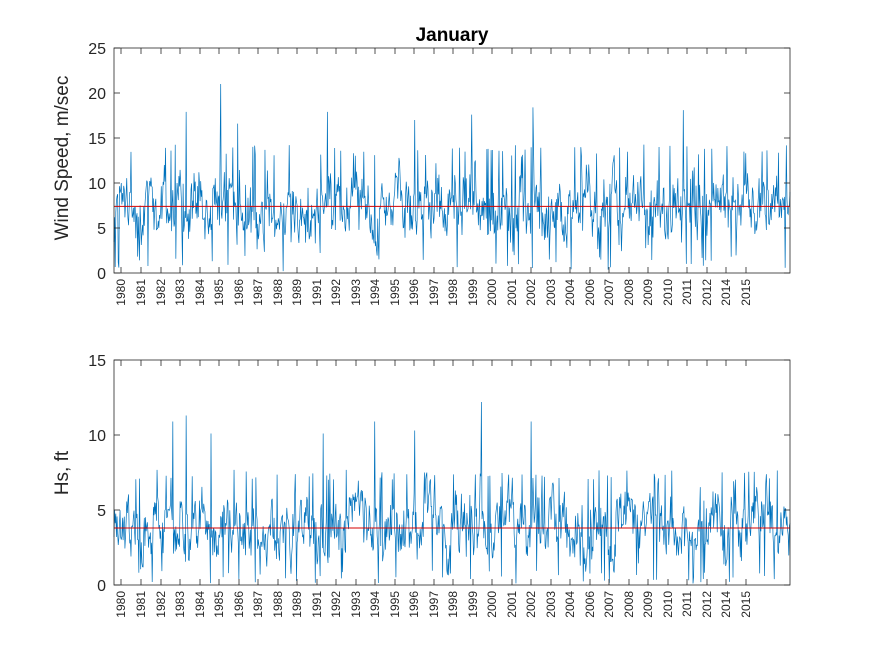 Image resolution: width=875 pixels, height=656 pixels. What do you see at coordinates (62, 158) in the screenshot?
I see `wind-speed-y-axis-label: Wind Speed, m/sec` at bounding box center [62, 158].